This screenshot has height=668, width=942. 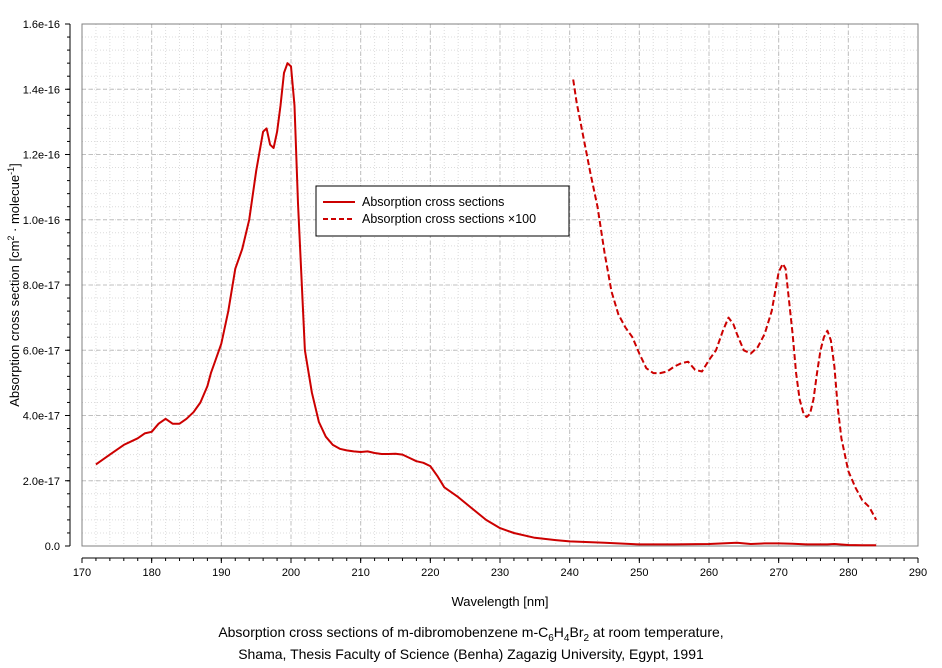 What do you see at coordinates (221, 573) in the screenshot?
I see `x-tick-label: 190` at bounding box center [221, 573].